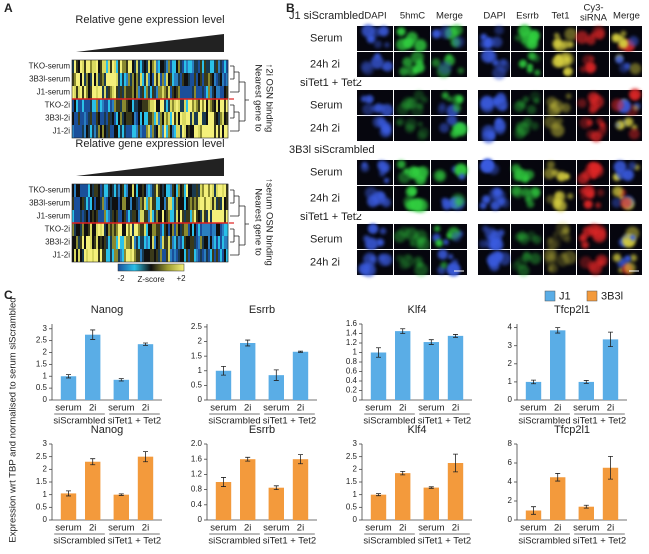  I want to click on y-tick-label: 2, so click(510, 500).